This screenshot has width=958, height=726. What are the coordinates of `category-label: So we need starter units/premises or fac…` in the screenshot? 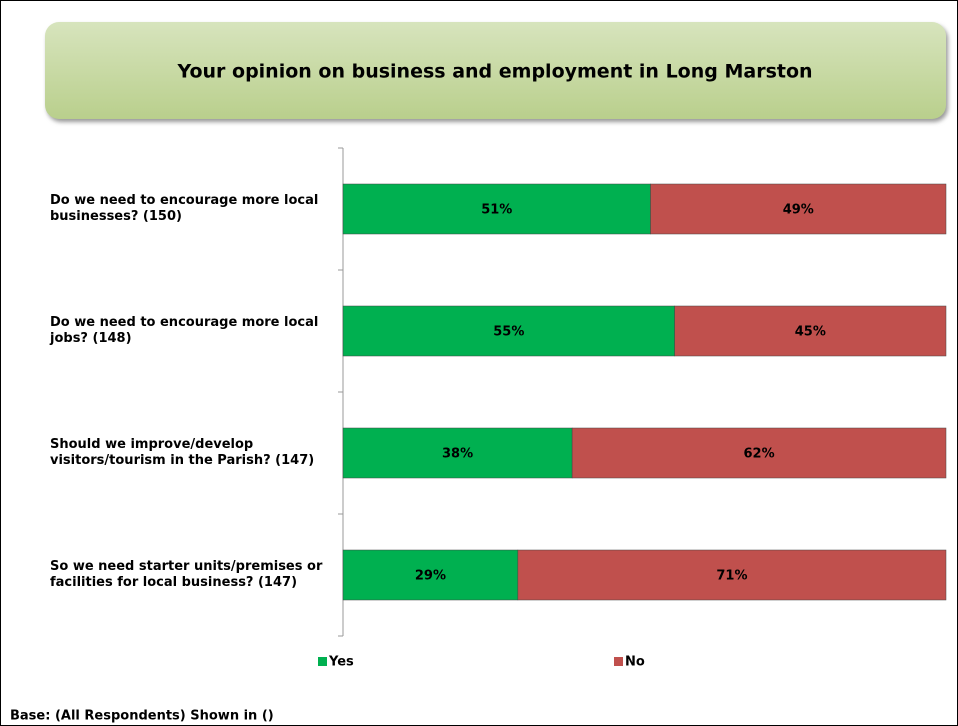 It's located at (186, 574).